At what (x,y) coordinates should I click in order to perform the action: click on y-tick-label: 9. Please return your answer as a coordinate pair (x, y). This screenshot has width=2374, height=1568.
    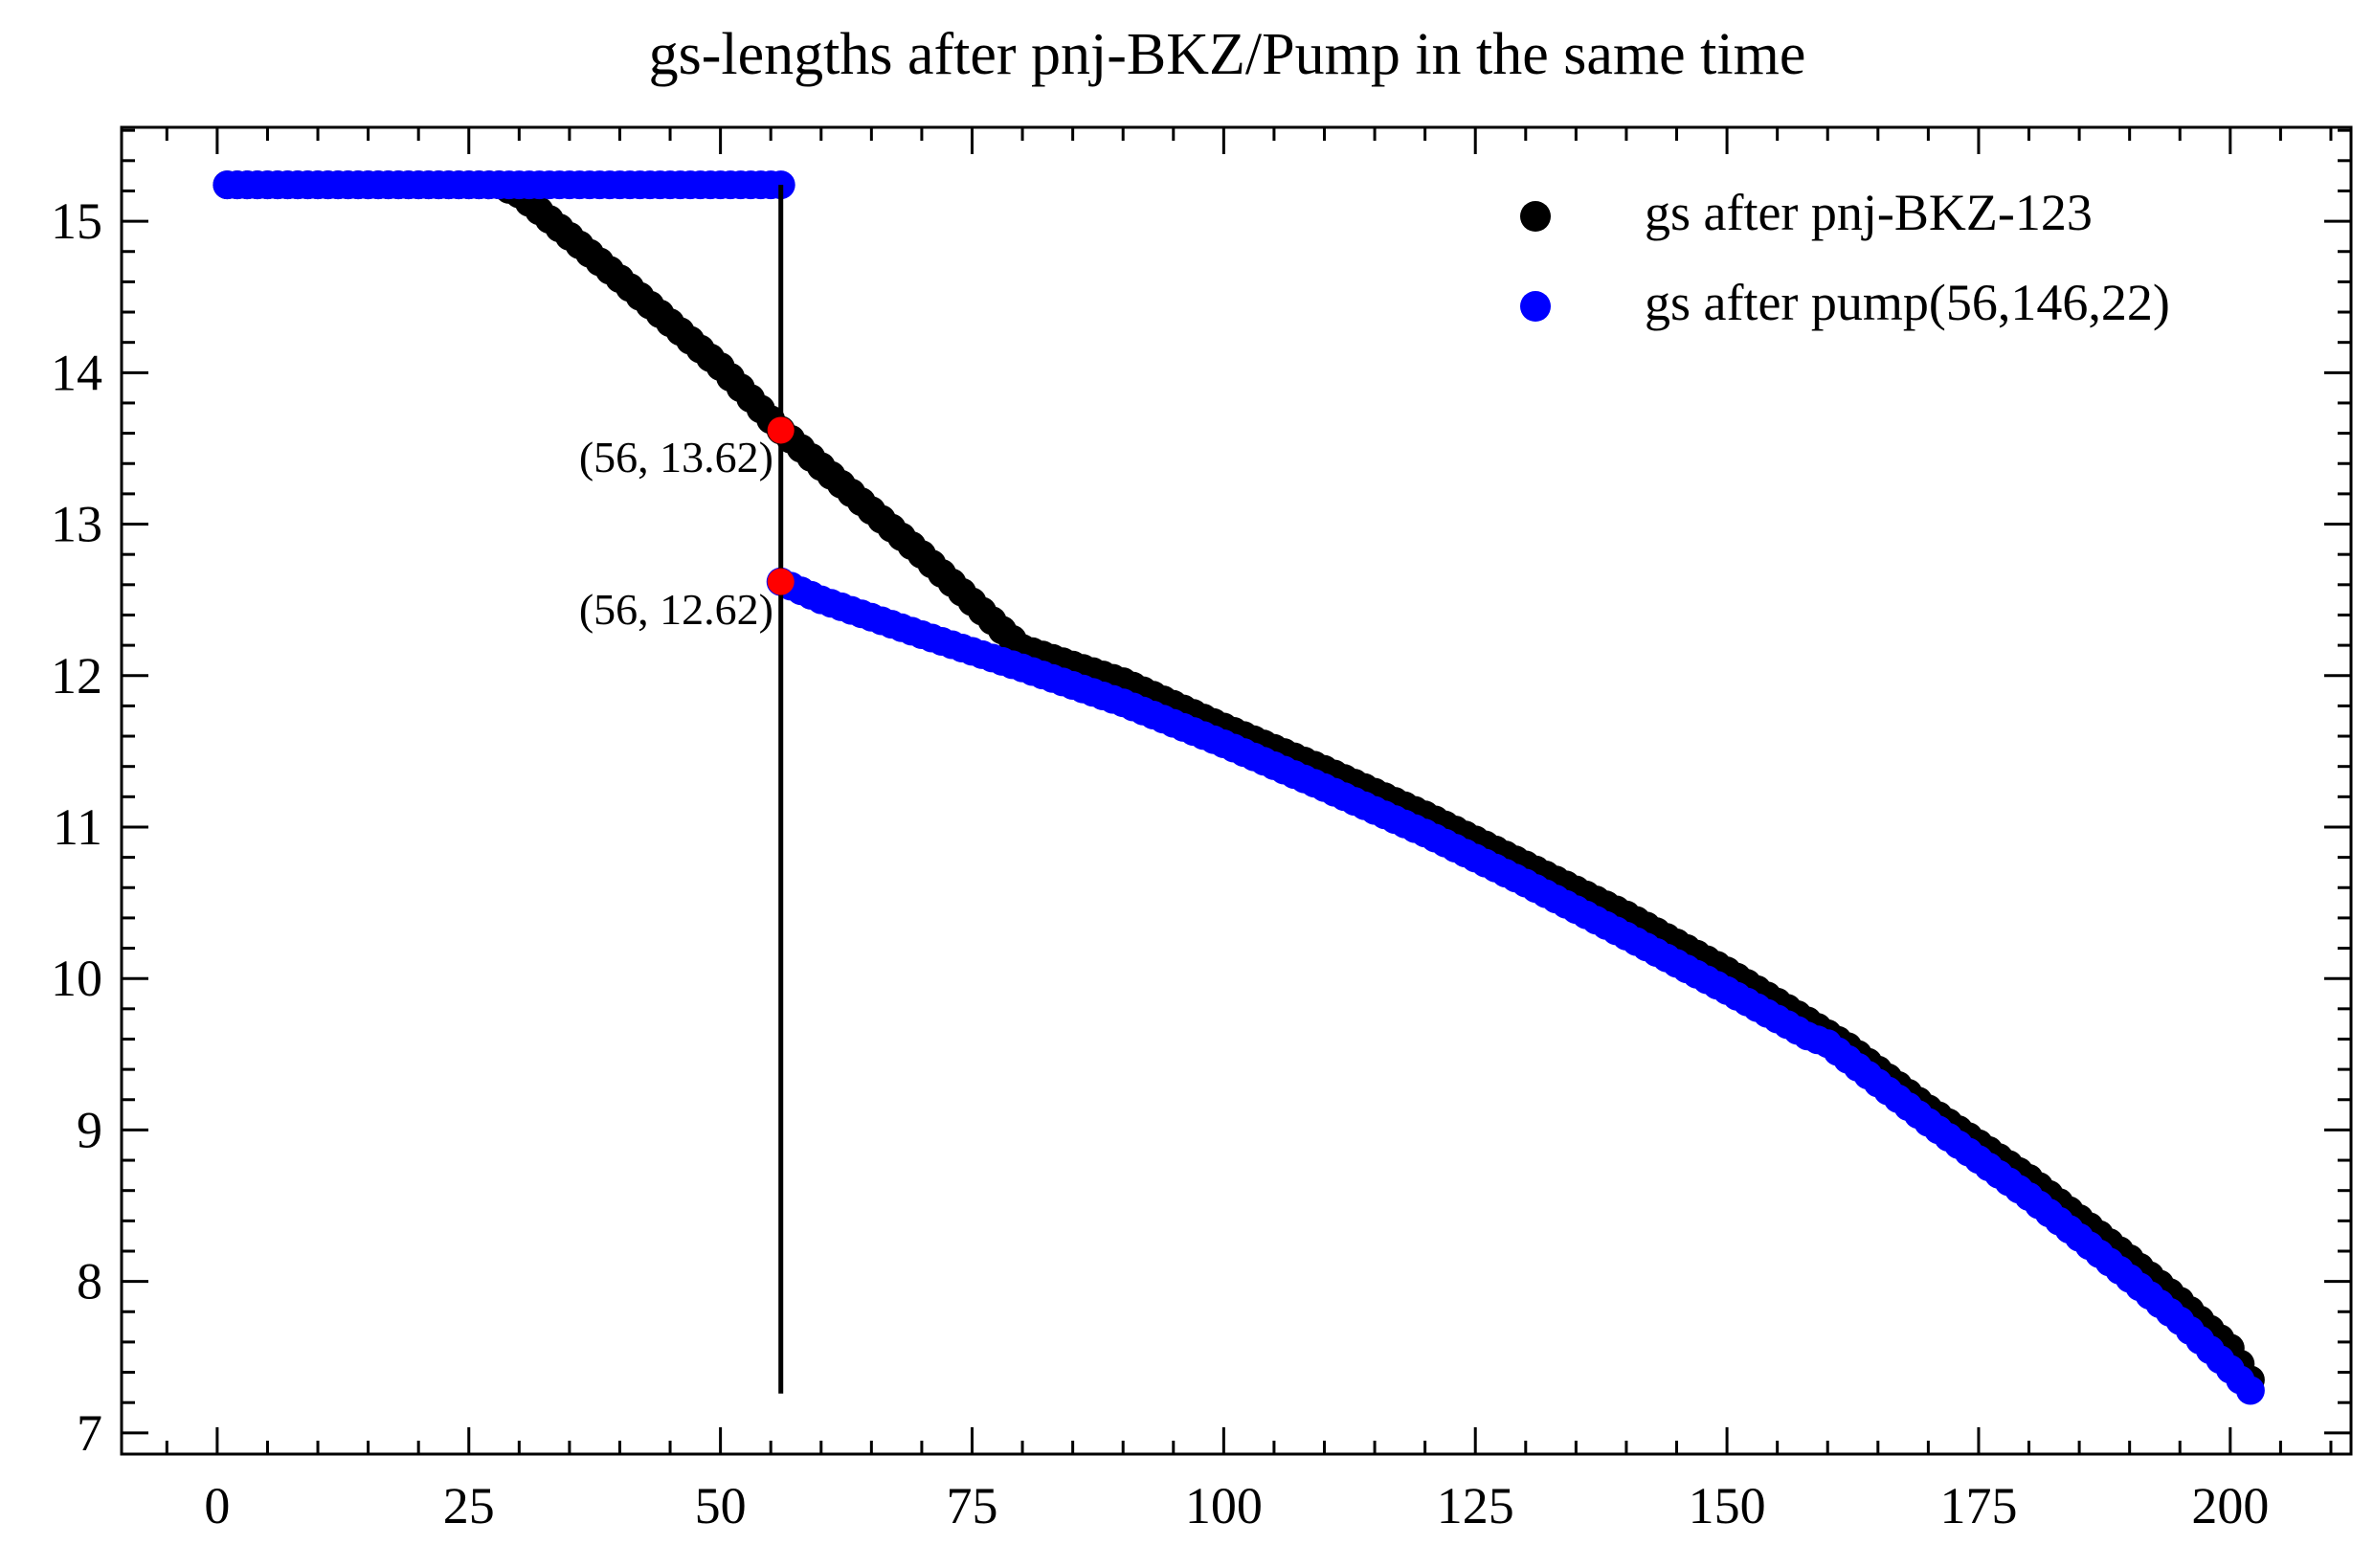
    Looking at the image, I should click on (89, 1129).